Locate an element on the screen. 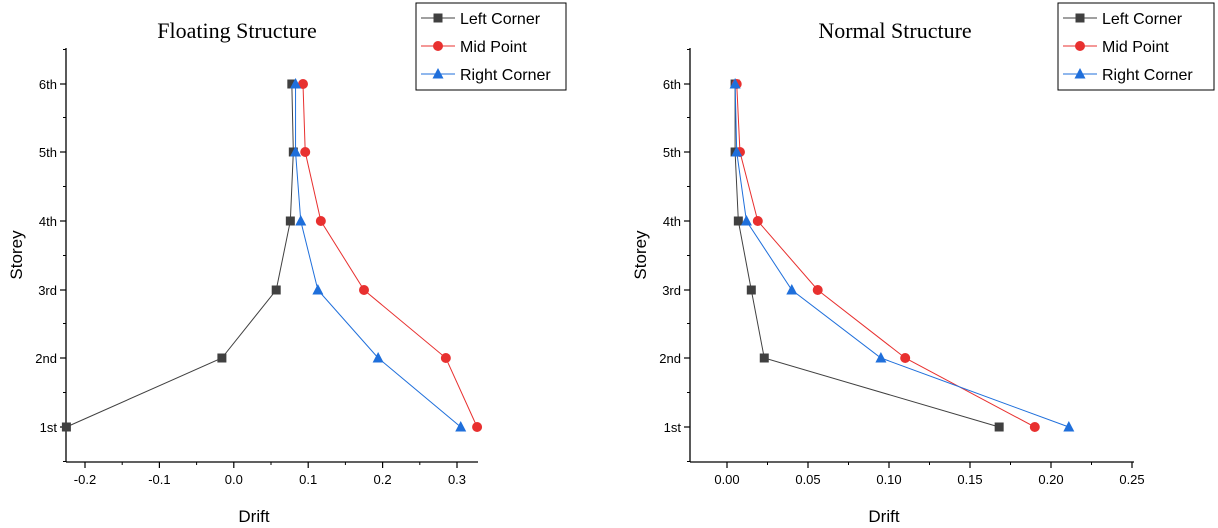  x-tick-label: -0.1 is located at coordinates (159, 479).